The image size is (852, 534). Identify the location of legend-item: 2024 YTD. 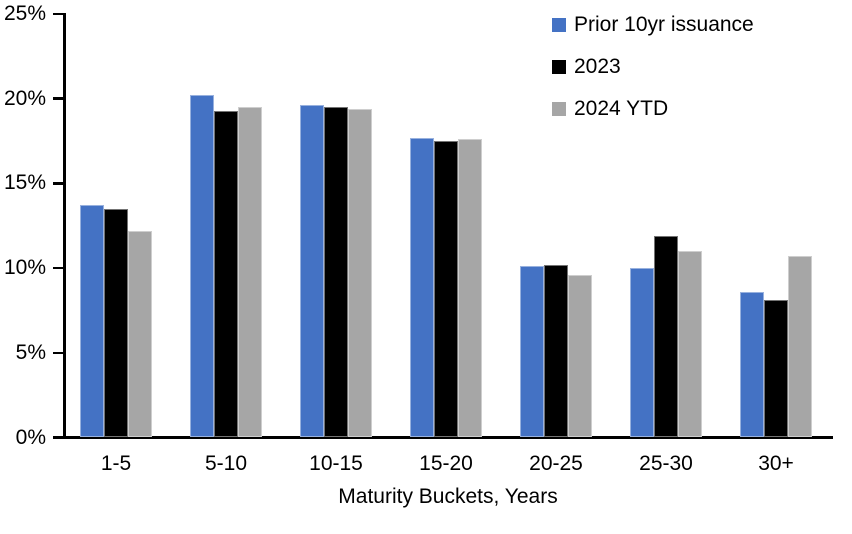
(653, 109).